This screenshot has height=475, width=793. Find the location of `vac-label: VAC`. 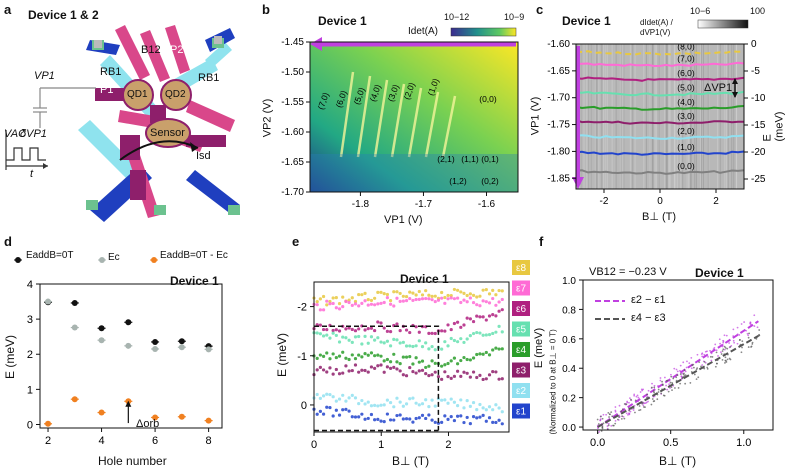

vac-label: VAC is located at coordinates (15, 134).